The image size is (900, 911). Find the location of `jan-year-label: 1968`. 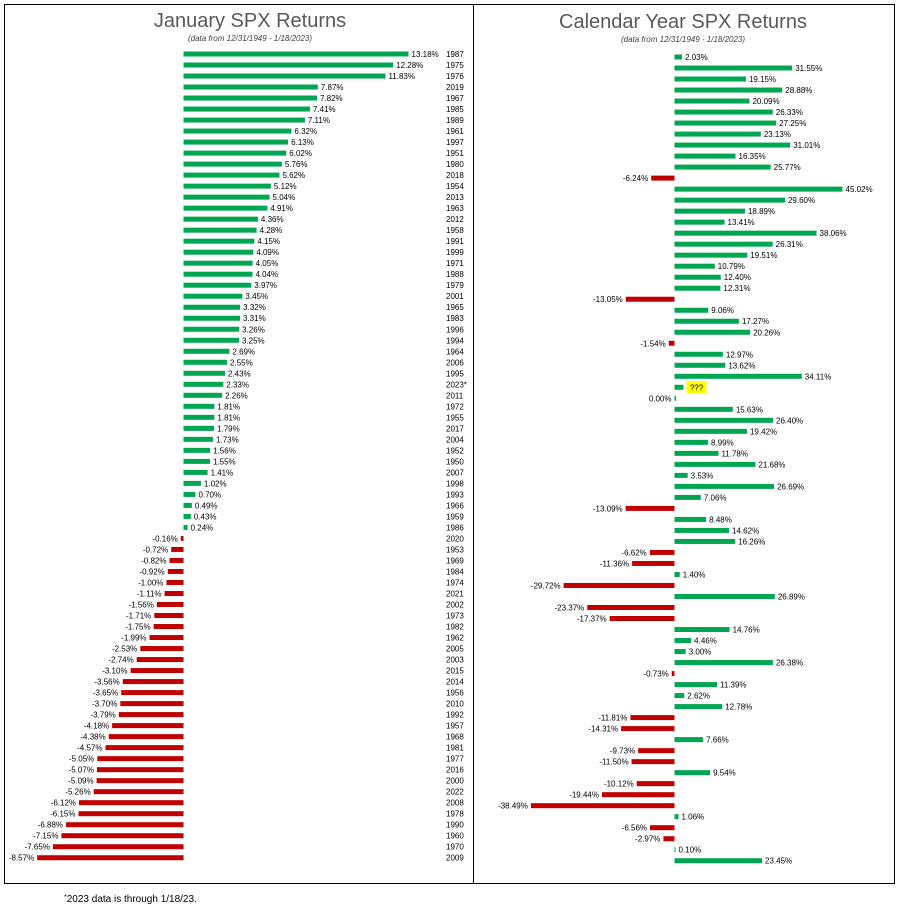

jan-year-label: 1968 is located at coordinates (455, 737).